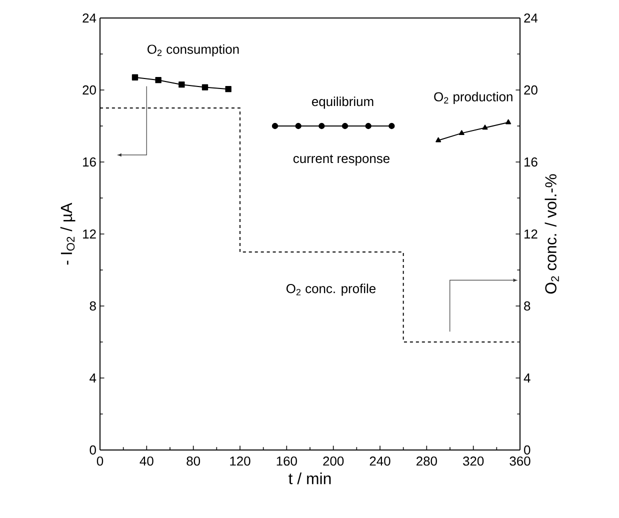  What do you see at coordinates (473, 461) in the screenshot?
I see `x-tick-label: 320` at bounding box center [473, 461].